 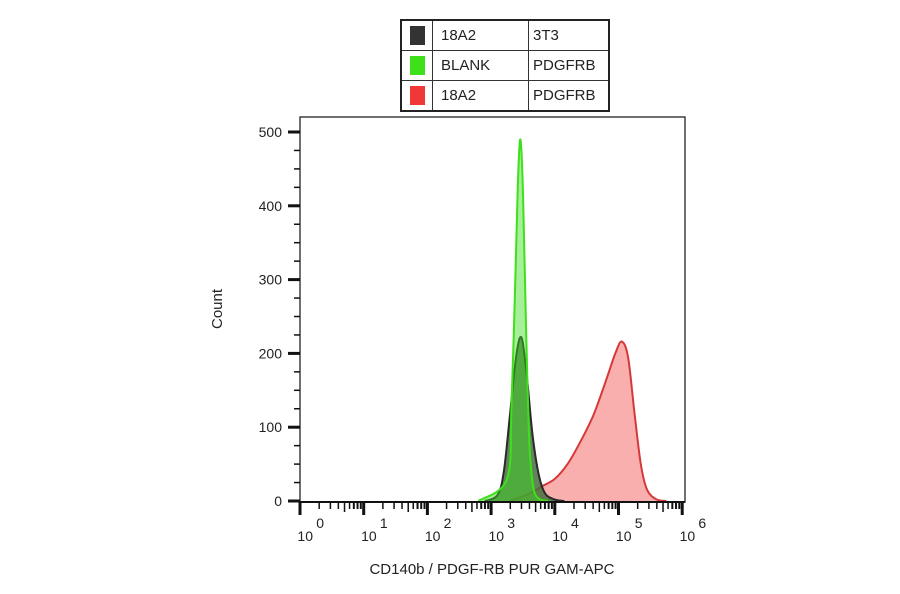 I want to click on legend-label: 3T3, so click(x=569, y=35).